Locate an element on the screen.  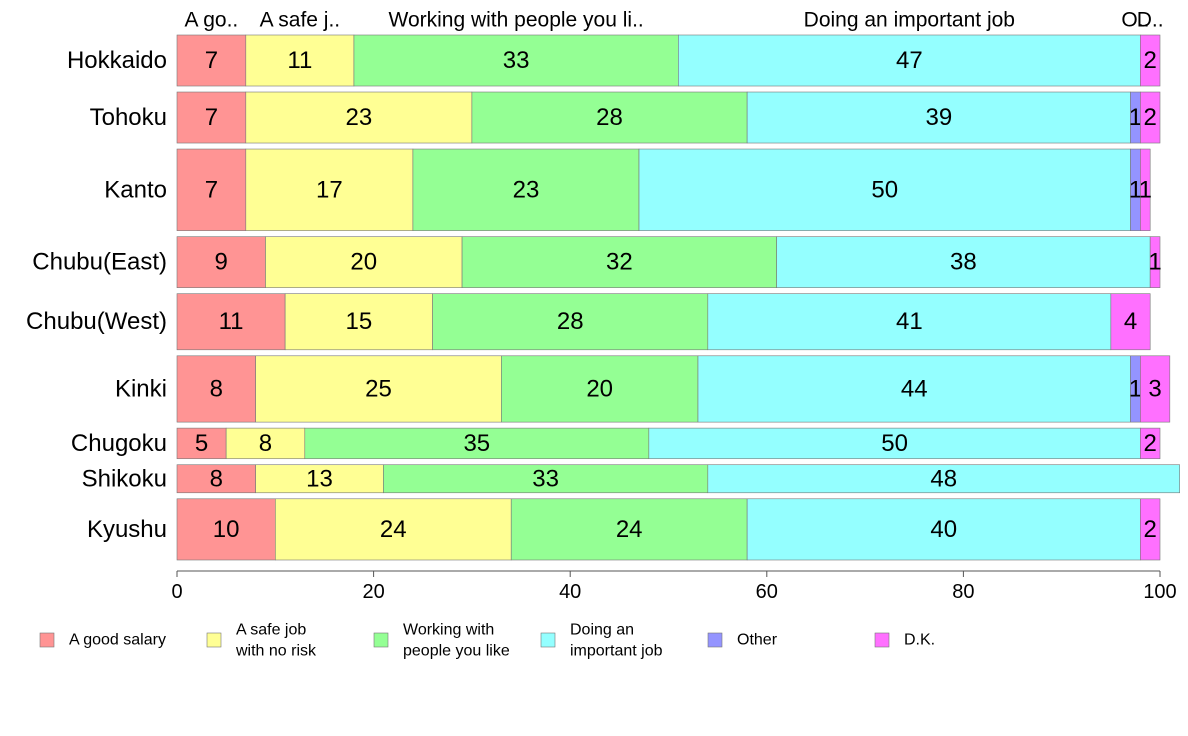
top-label-other: O.. is located at coordinates (1135, 20).